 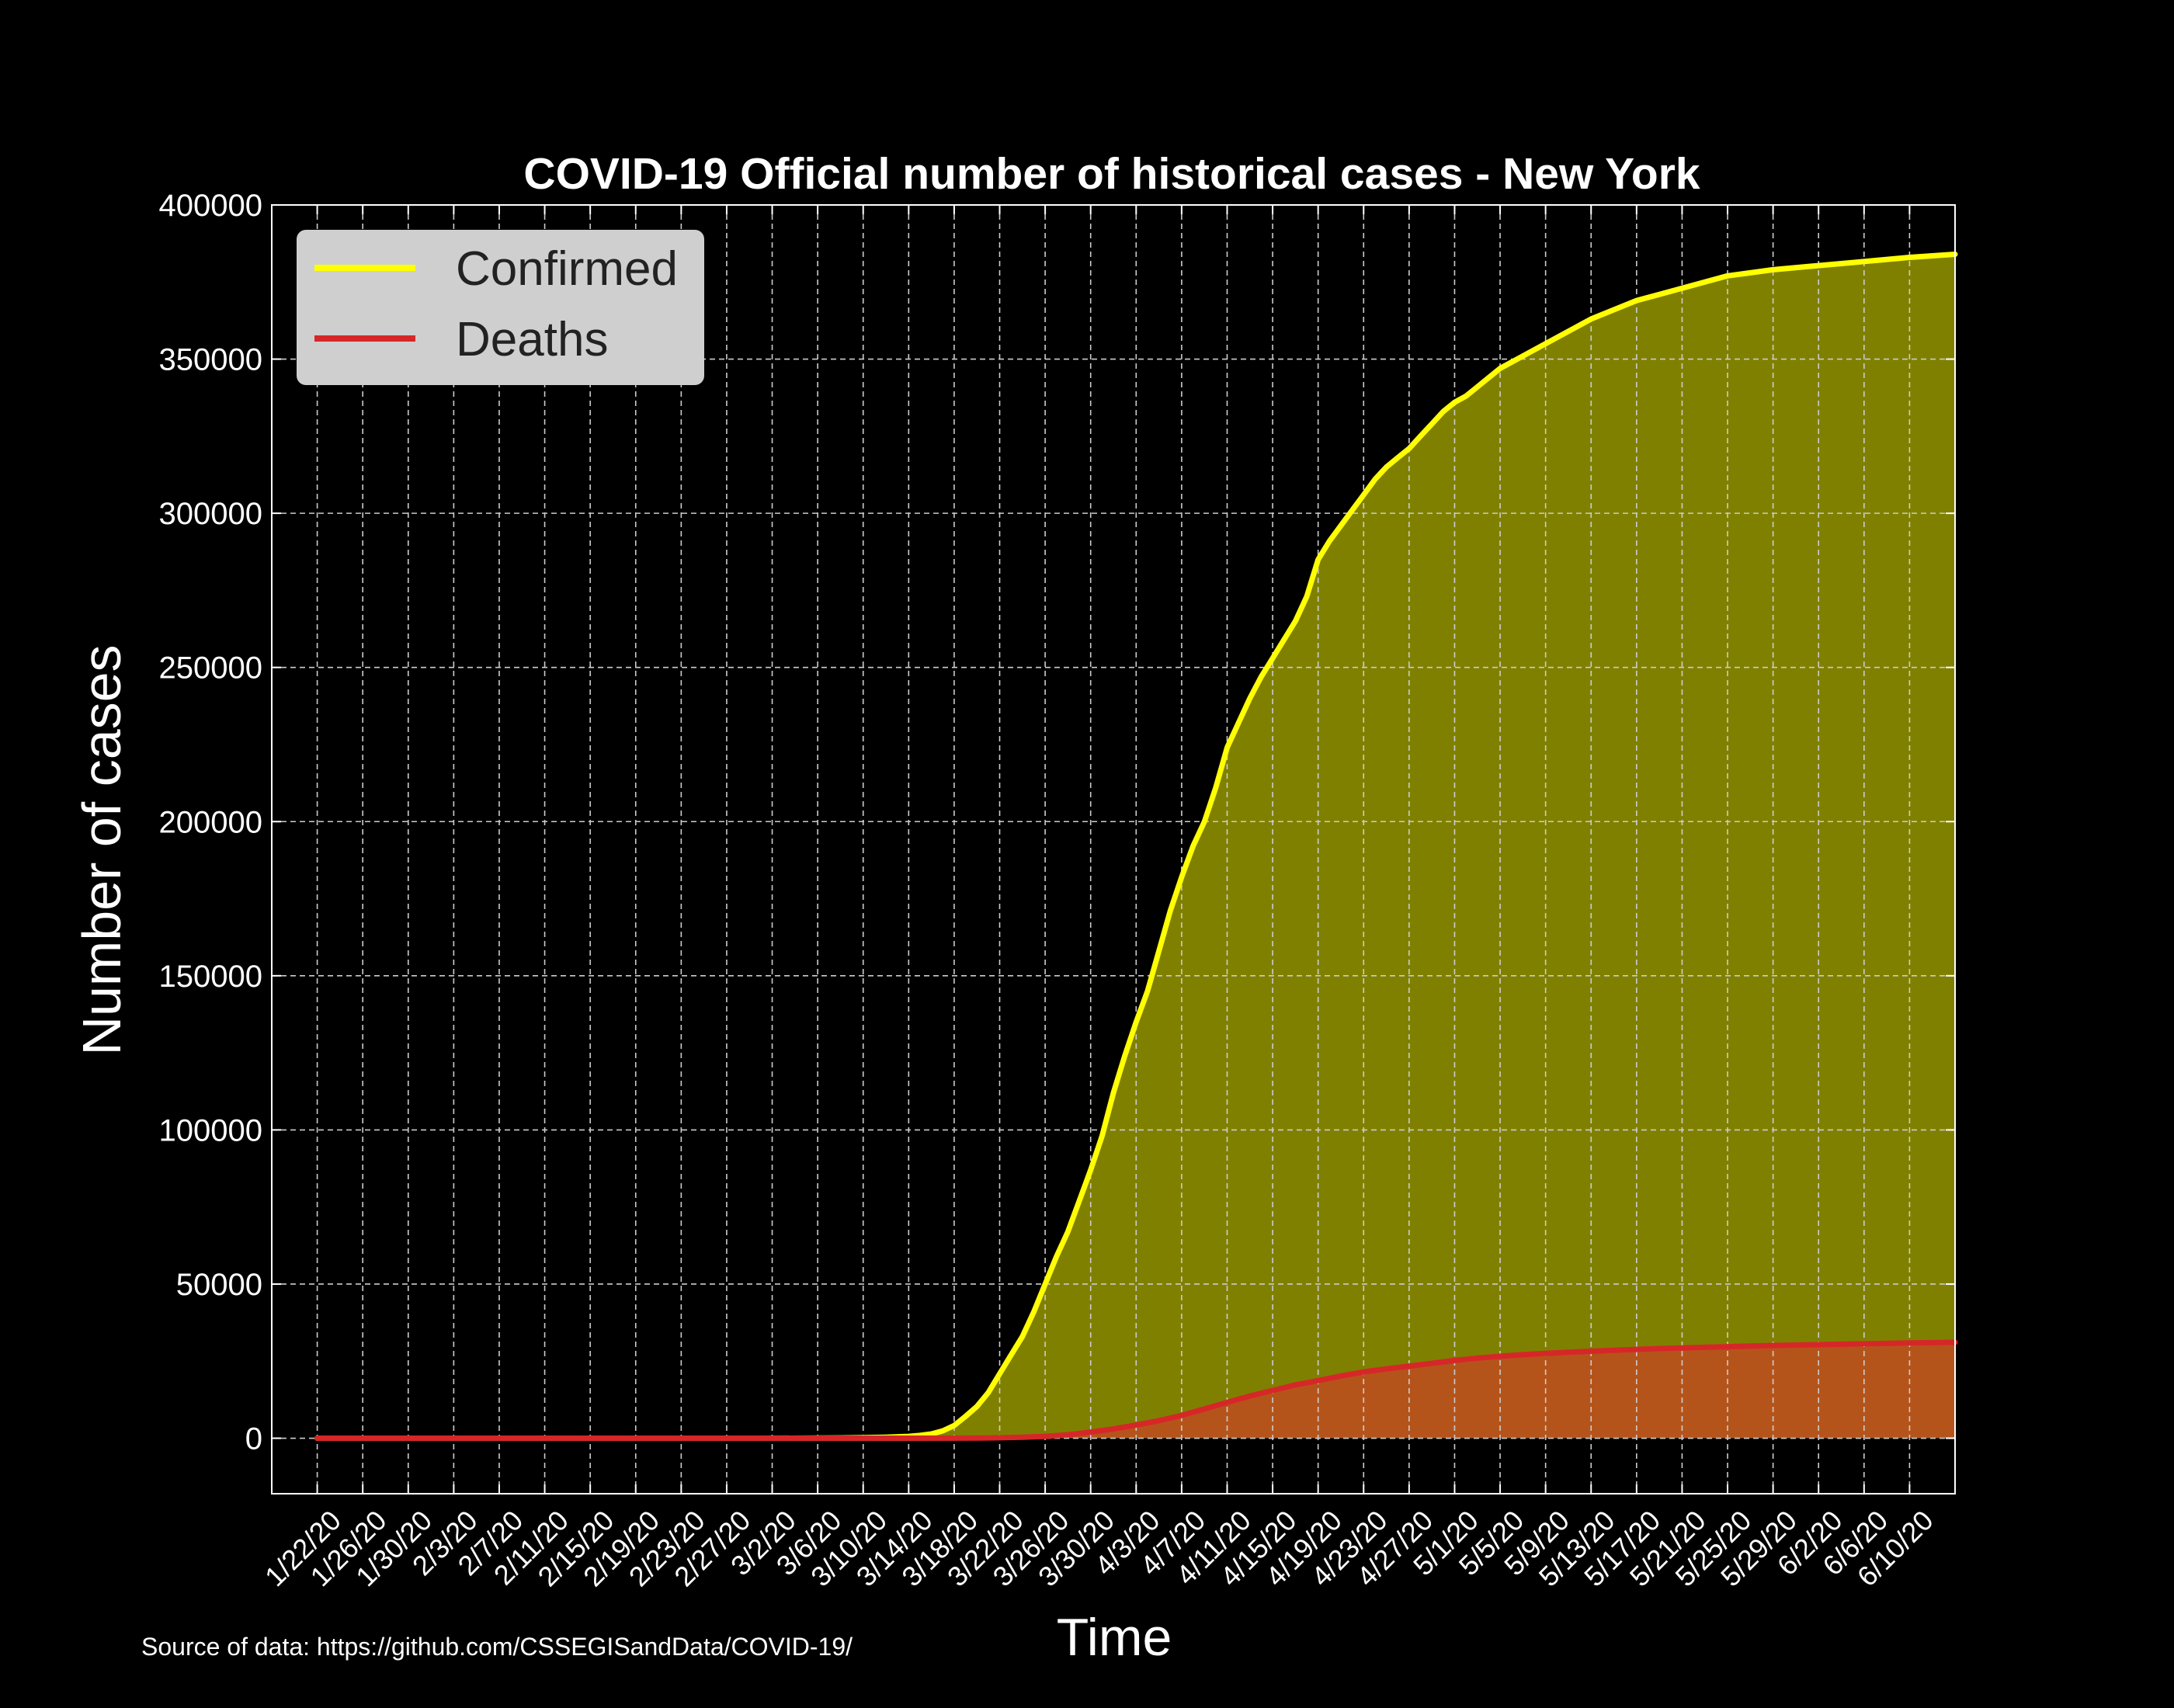 I want to click on area-deaths, so click(x=1136, y=1390).